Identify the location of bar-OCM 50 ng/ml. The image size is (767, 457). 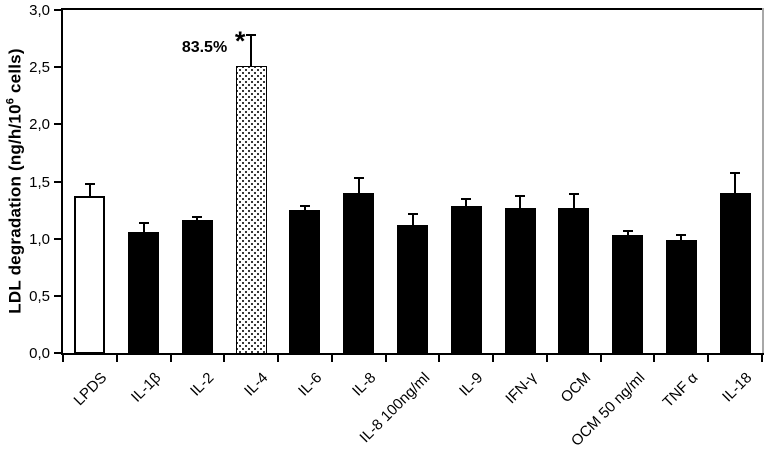
(628, 294).